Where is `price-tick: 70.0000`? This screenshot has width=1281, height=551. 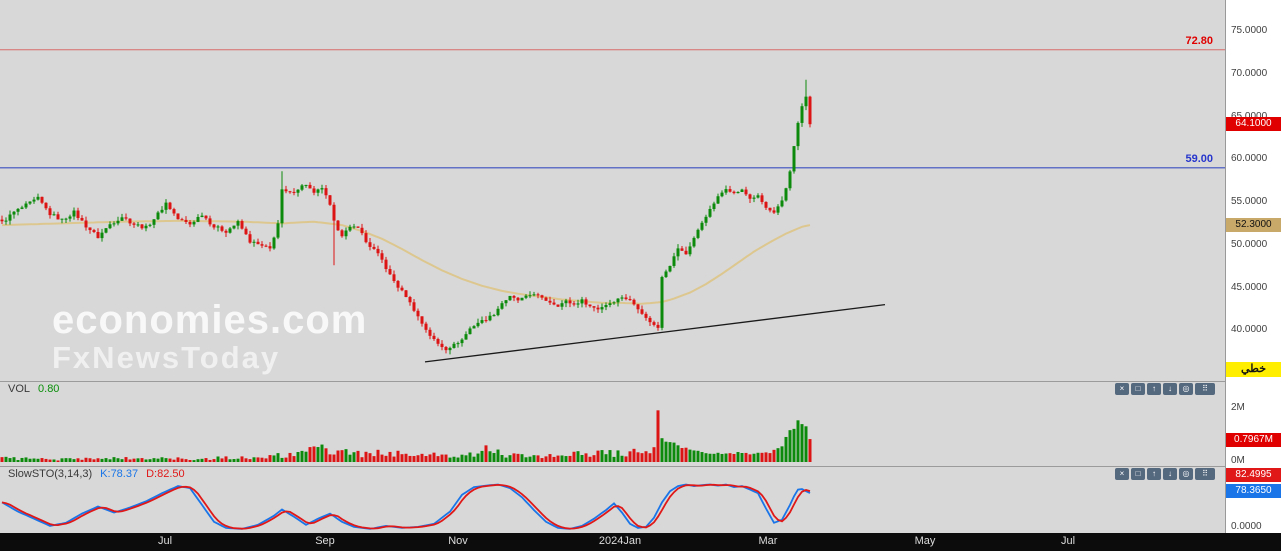 price-tick: 70.0000 is located at coordinates (1249, 73).